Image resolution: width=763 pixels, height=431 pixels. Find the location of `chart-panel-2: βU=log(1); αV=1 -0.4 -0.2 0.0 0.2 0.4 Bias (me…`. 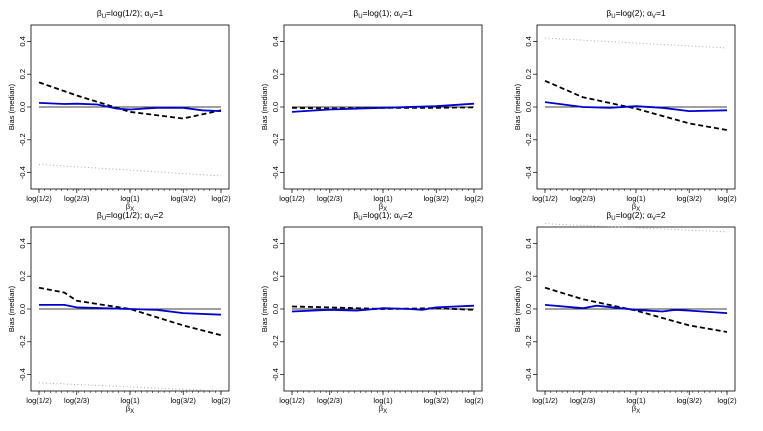

chart-panel-2: βU=log(1); αV=1 -0.4 -0.2 0.0 0.2 0.4 Bias (me… is located at coordinates (372, 110).